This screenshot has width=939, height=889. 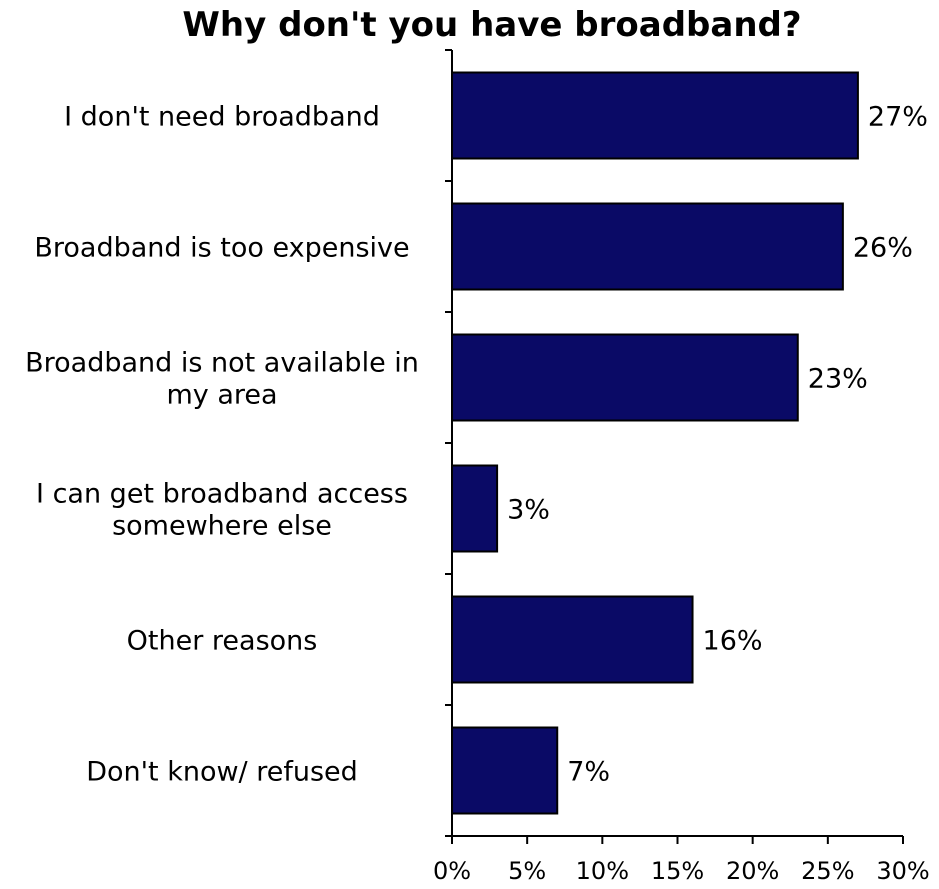 What do you see at coordinates (222, 510) in the screenshot?
I see `category-label-3: I can get broadband access somewhere else` at bounding box center [222, 510].